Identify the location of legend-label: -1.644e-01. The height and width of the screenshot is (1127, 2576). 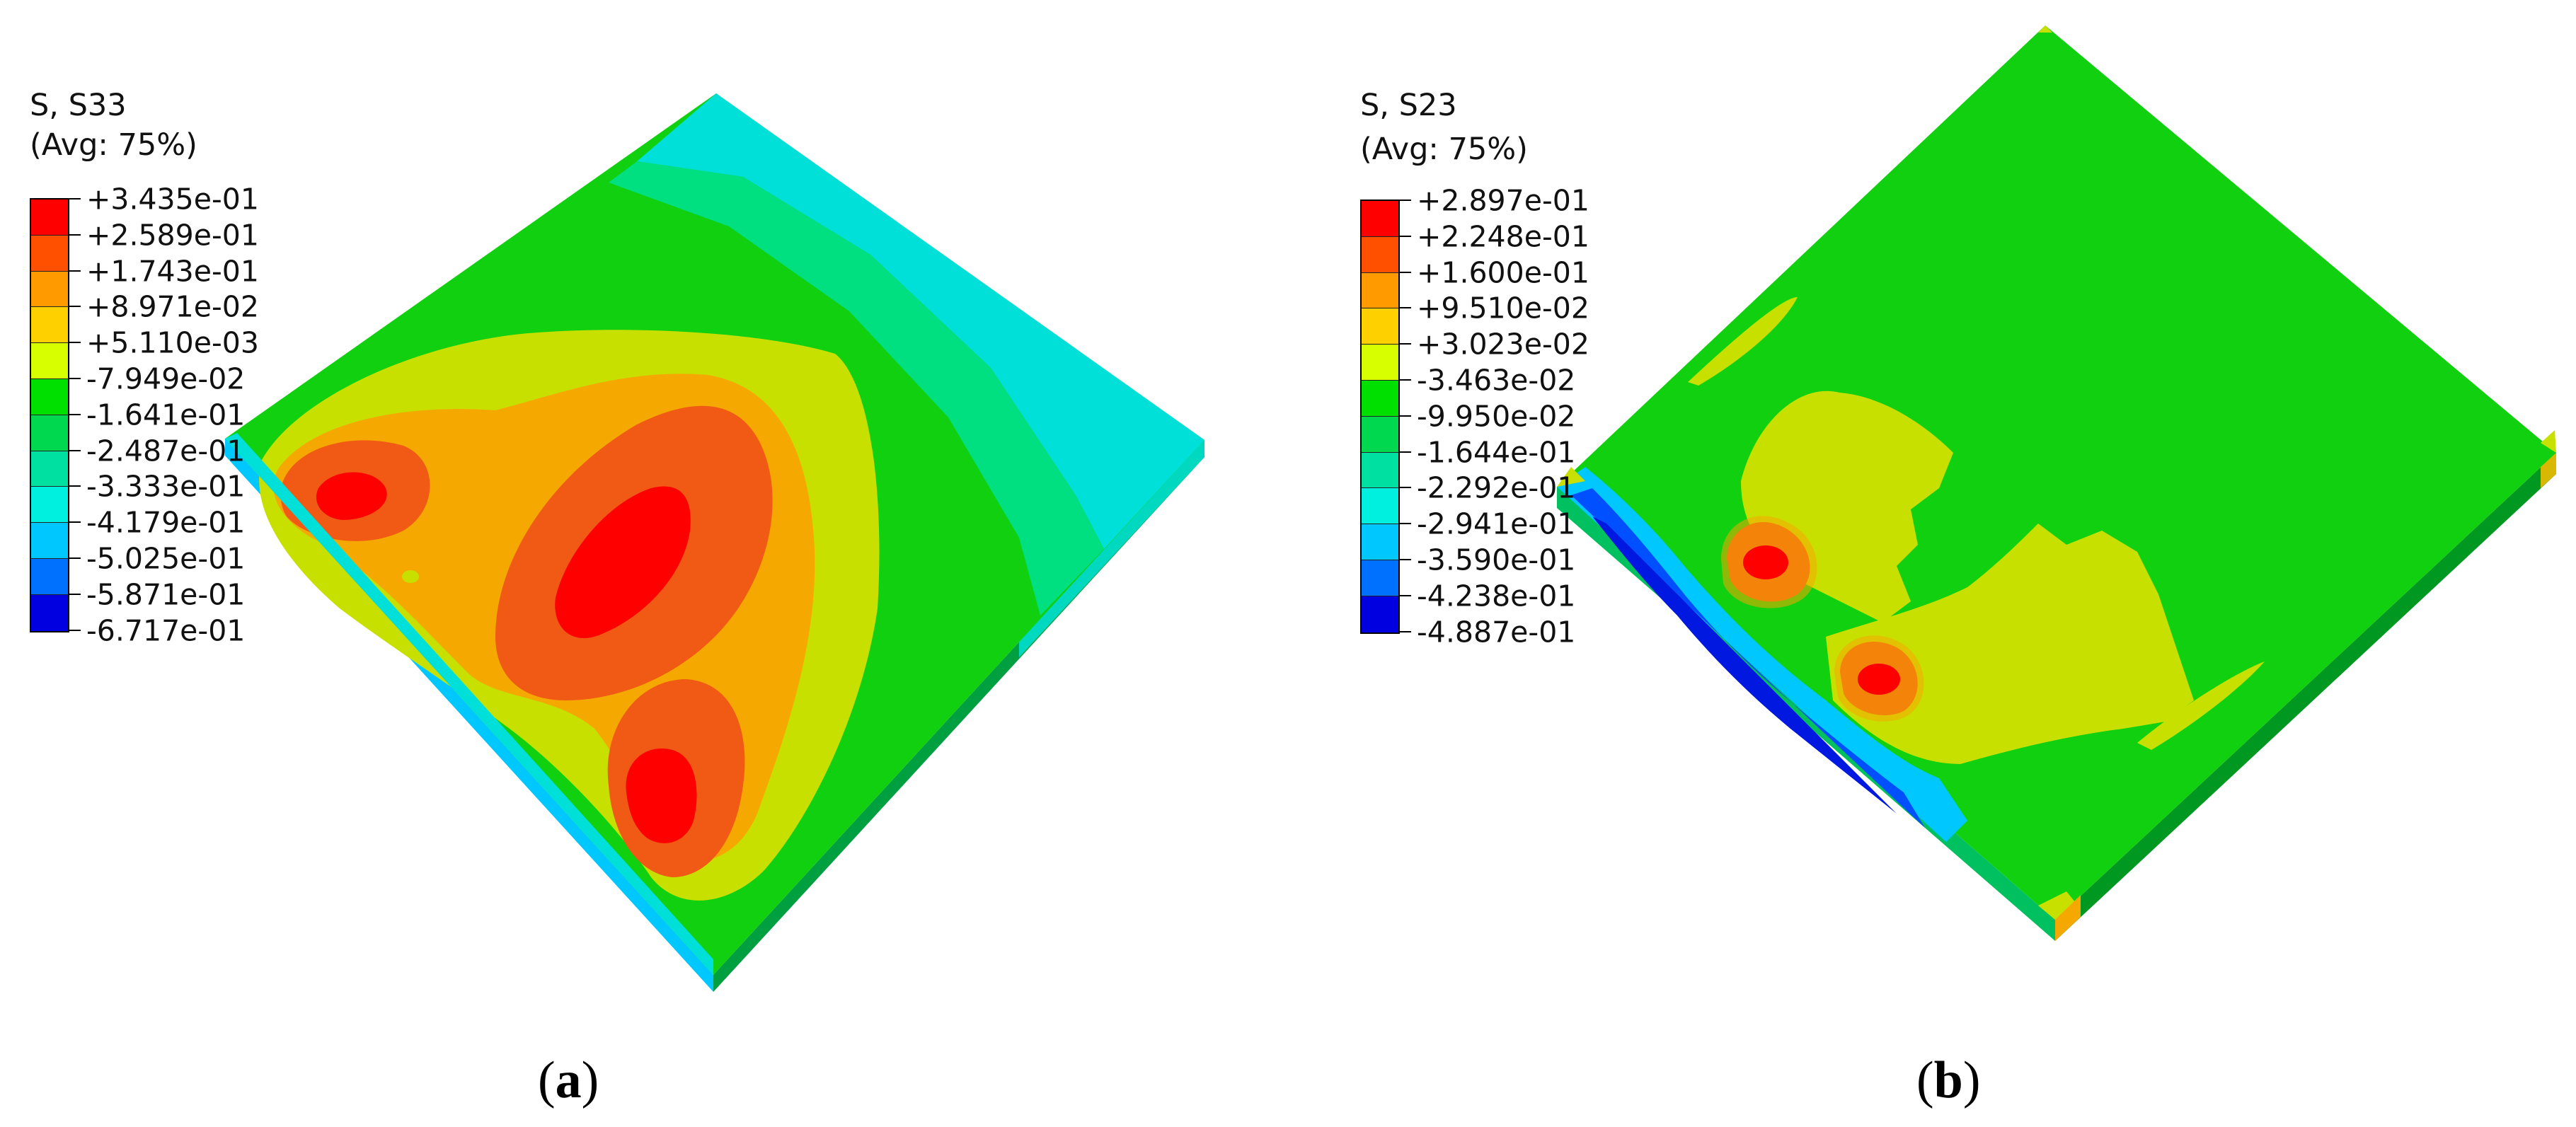
(1497, 452).